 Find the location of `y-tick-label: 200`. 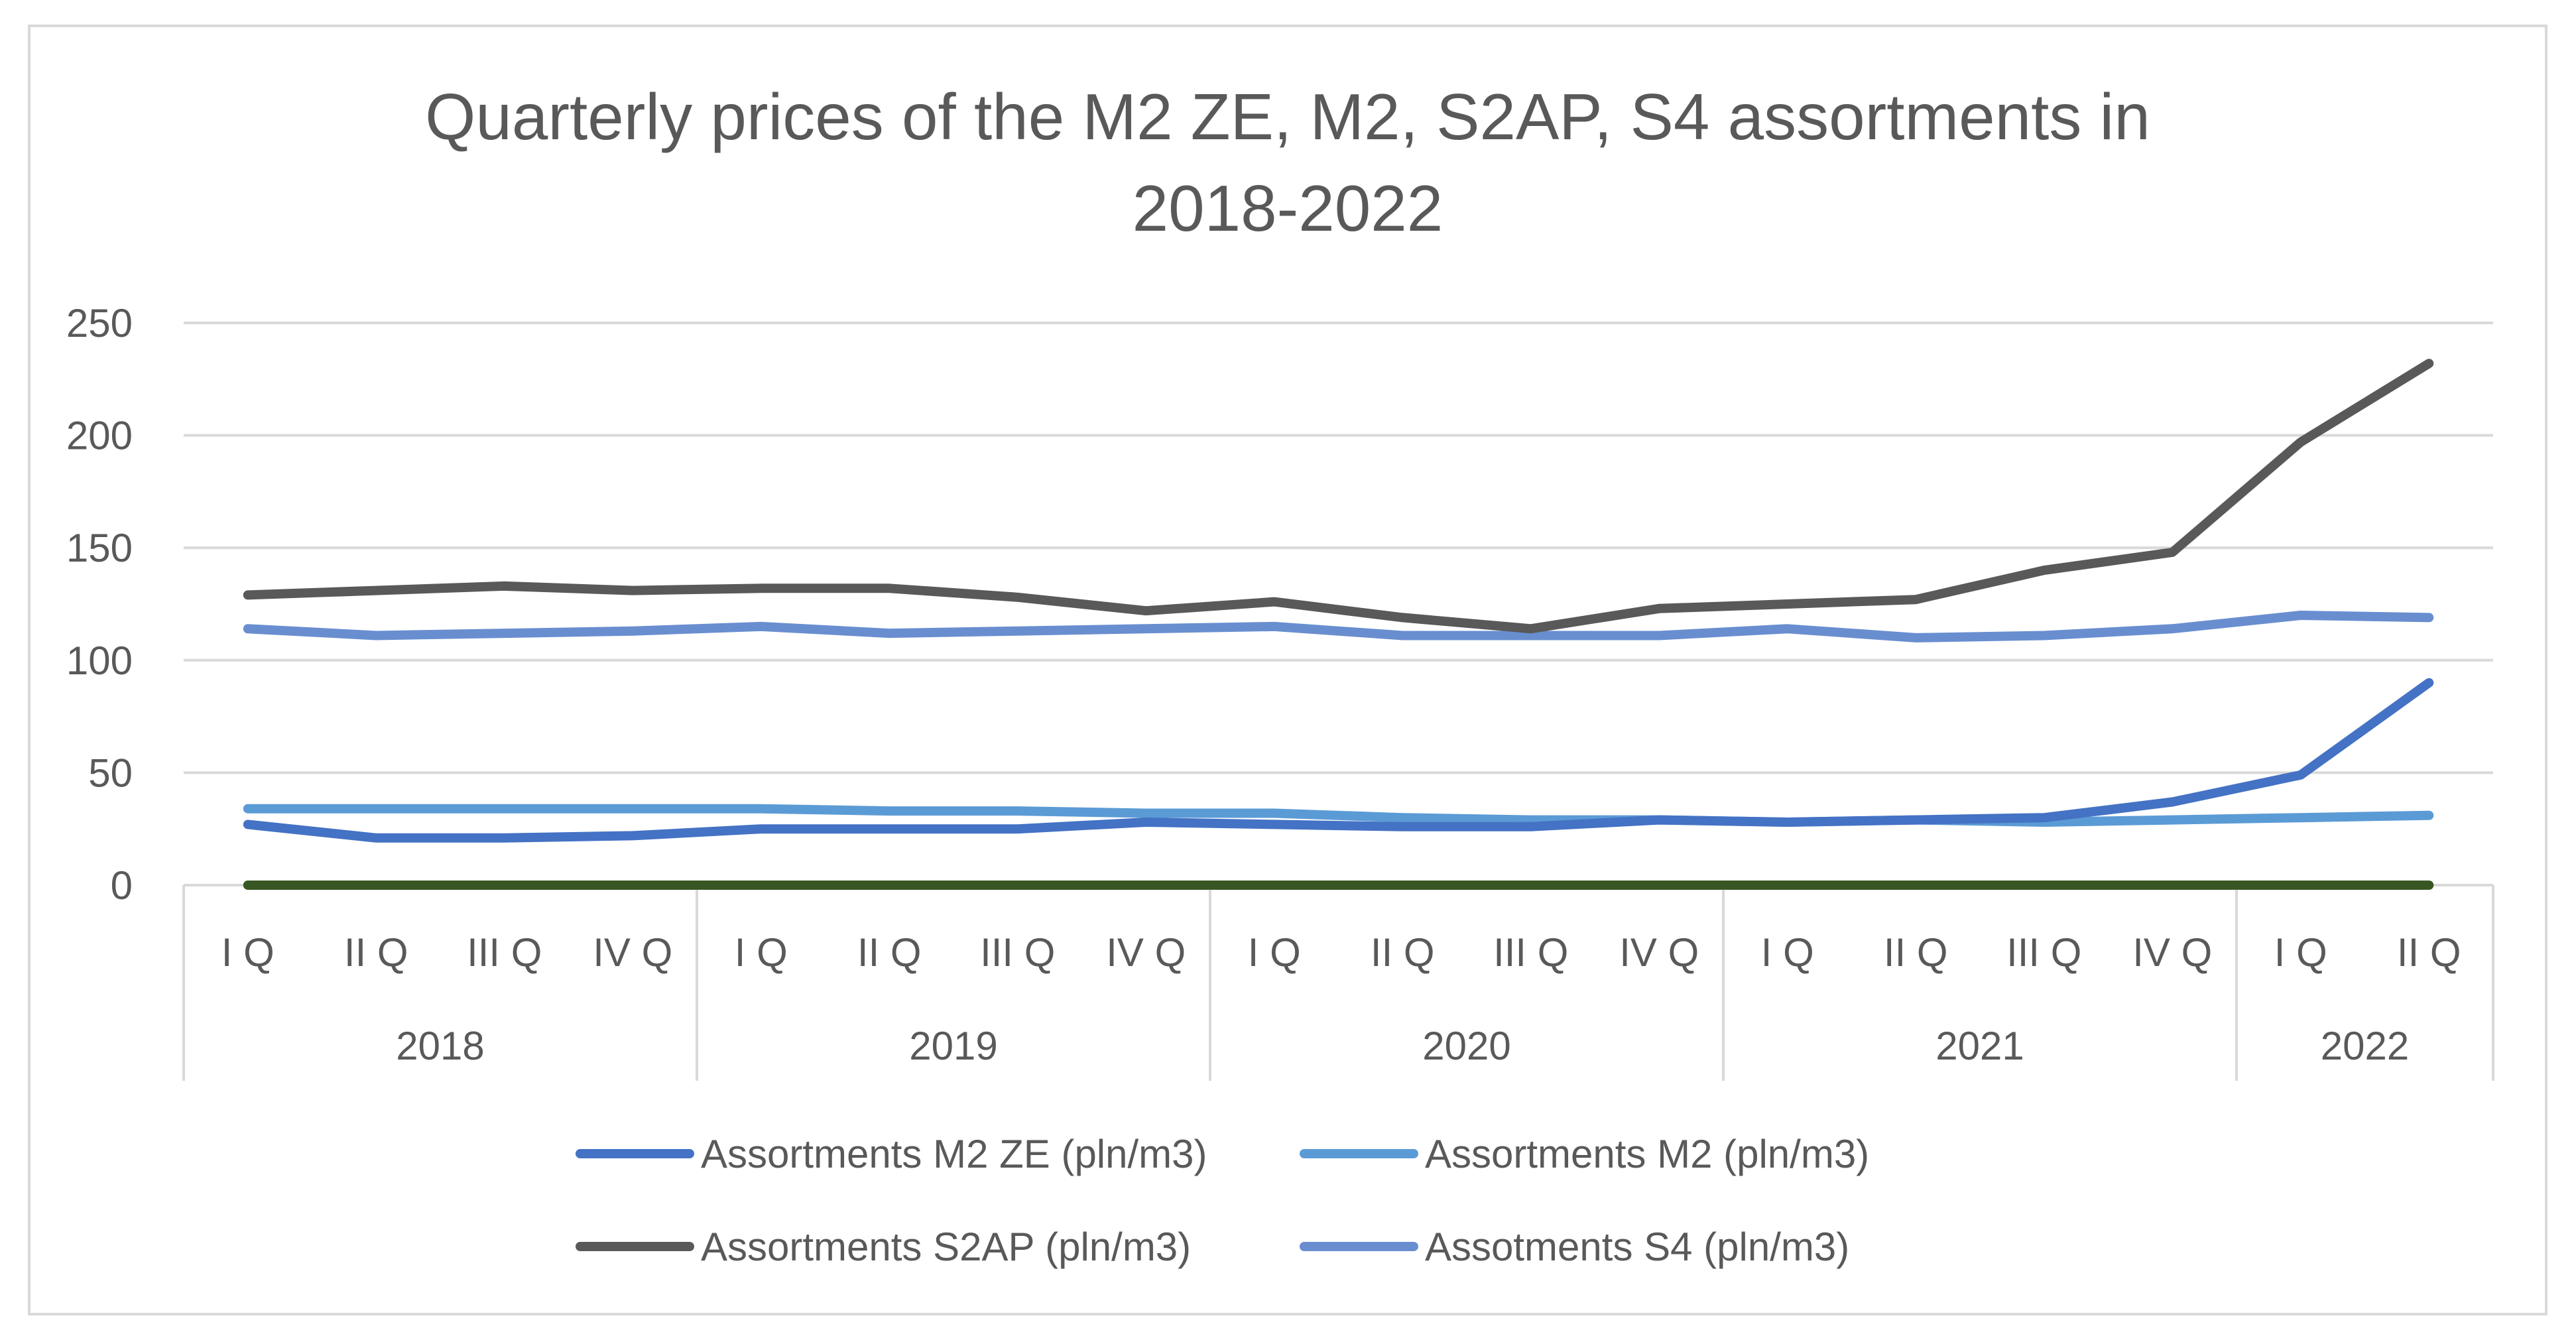

y-tick-label: 200 is located at coordinates (99, 436).